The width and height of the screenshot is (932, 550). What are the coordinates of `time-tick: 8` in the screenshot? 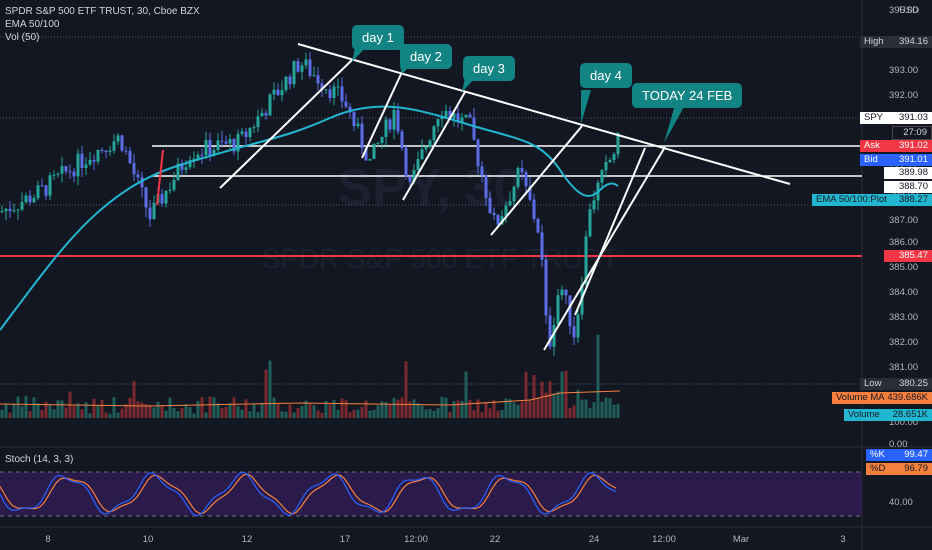 It's located at (48, 539).